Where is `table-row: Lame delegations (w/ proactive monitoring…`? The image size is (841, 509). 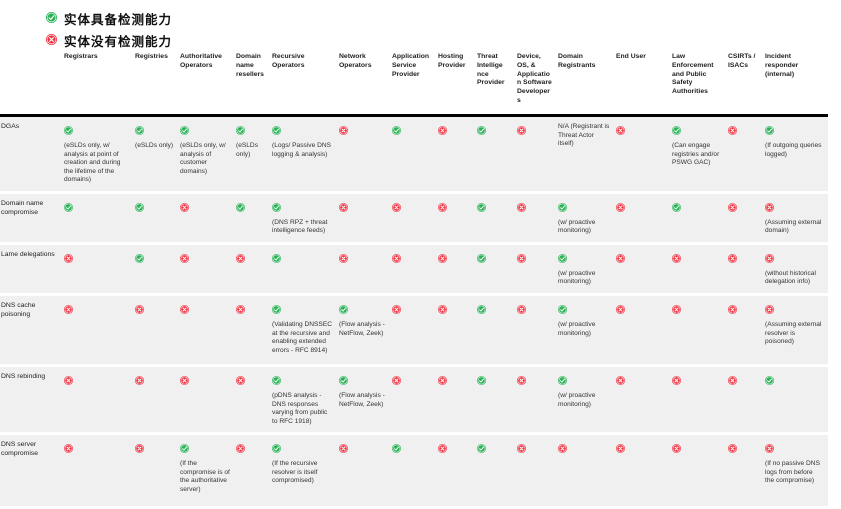
table-row: Lame delegations (w/ proactive monitoring… is located at coordinates (414, 270).